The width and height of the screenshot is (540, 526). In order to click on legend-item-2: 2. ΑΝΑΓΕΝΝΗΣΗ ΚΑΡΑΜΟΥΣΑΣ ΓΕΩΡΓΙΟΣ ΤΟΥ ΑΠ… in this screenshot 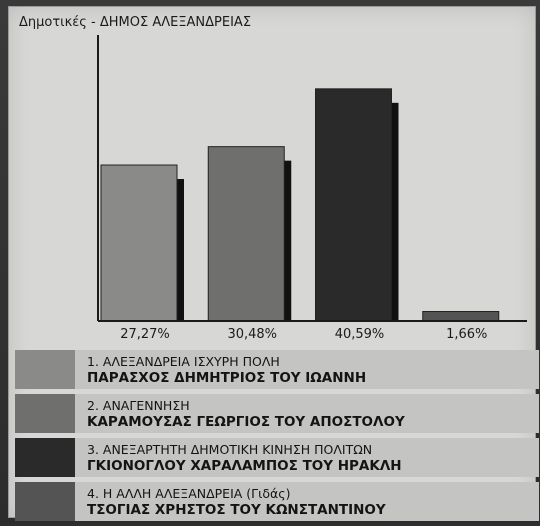, I will do `click(277, 413)`.